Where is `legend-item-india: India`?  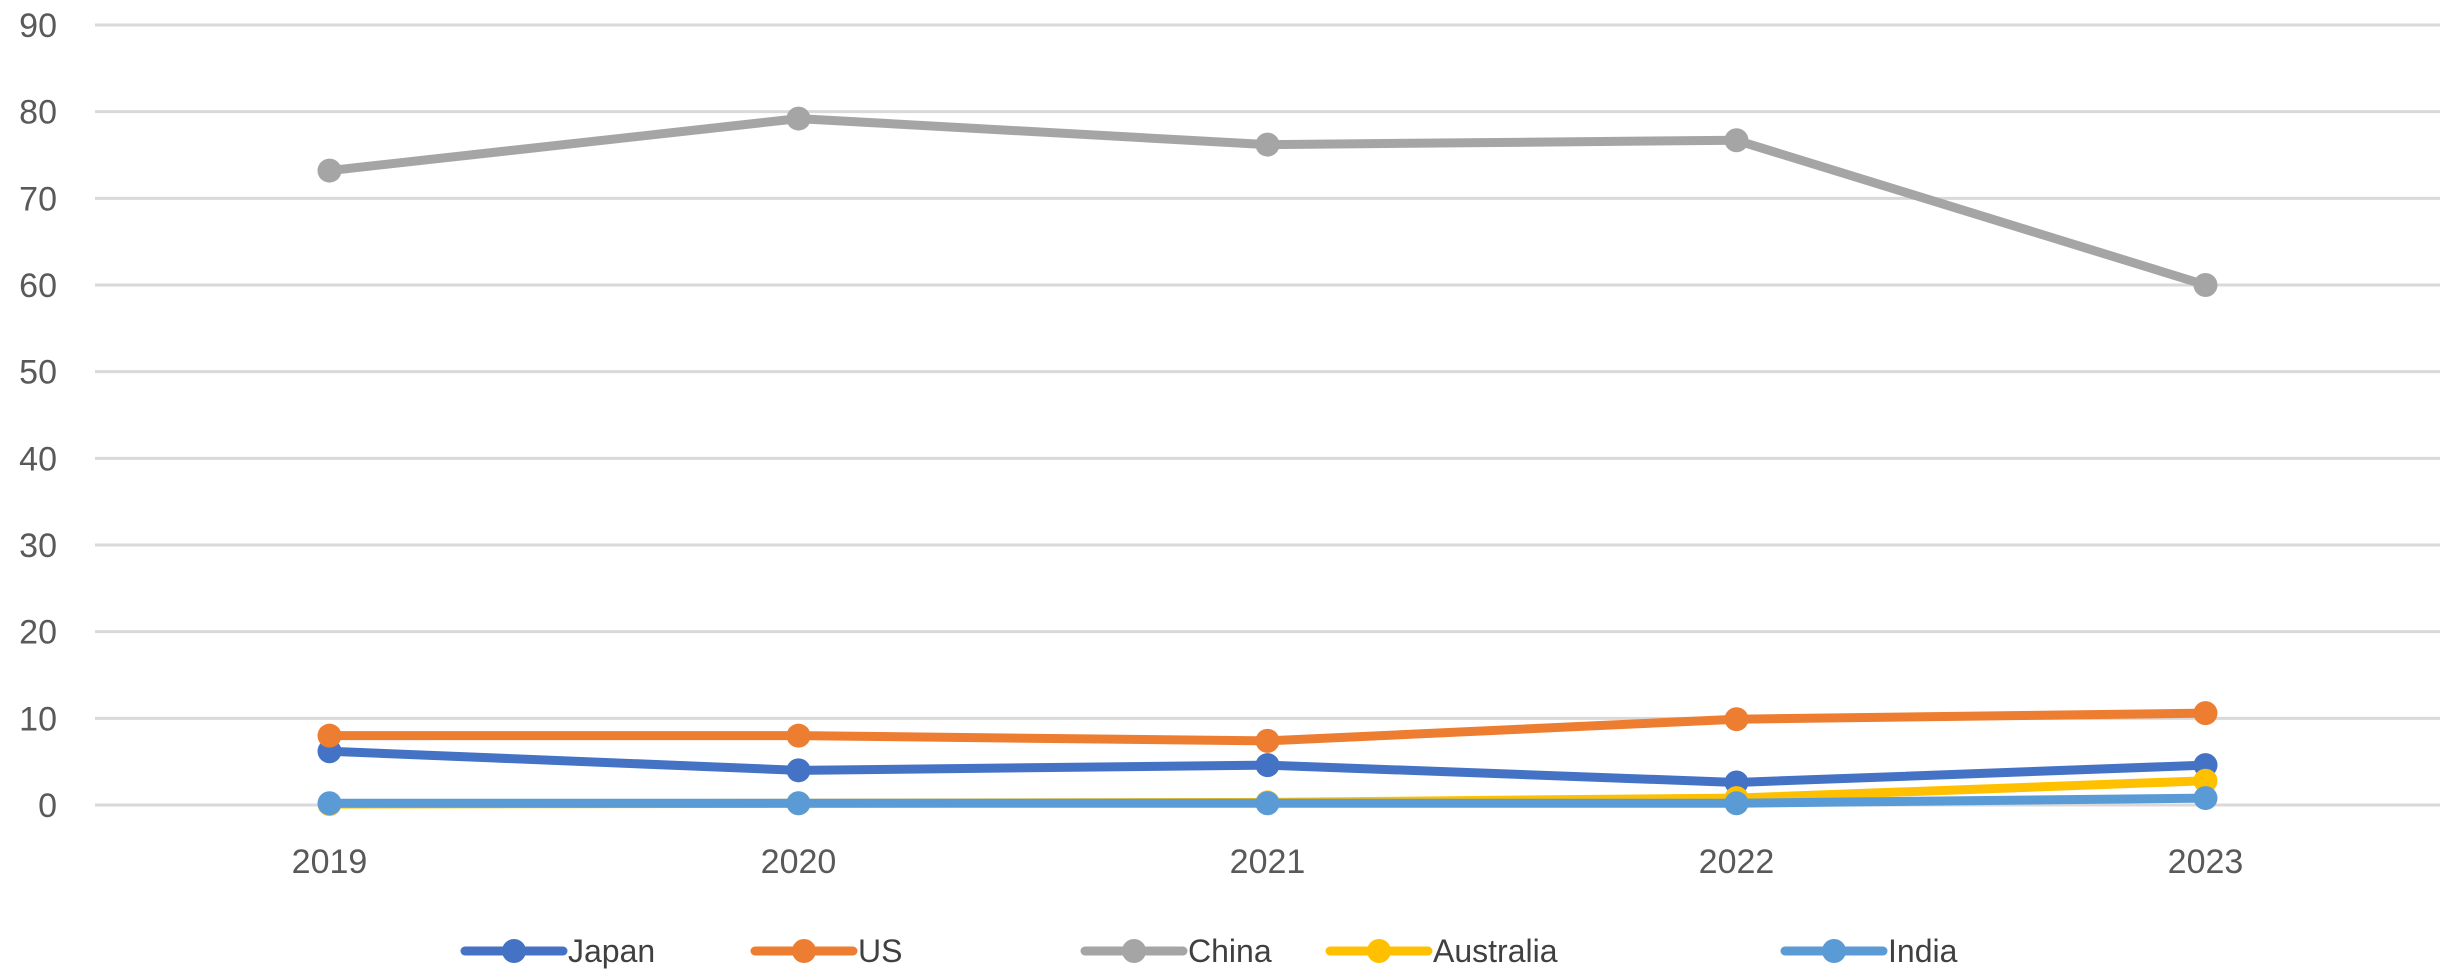
legend-item-india: India is located at coordinates (1869, 951).